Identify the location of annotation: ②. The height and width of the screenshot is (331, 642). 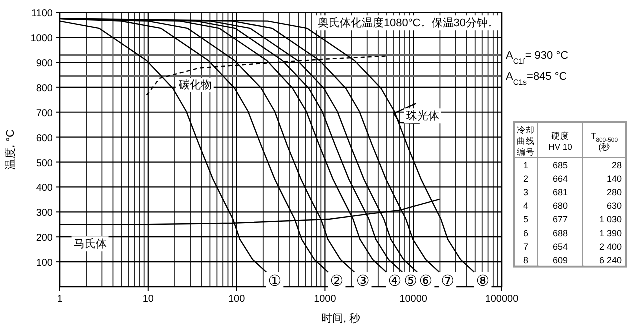
(337, 281).